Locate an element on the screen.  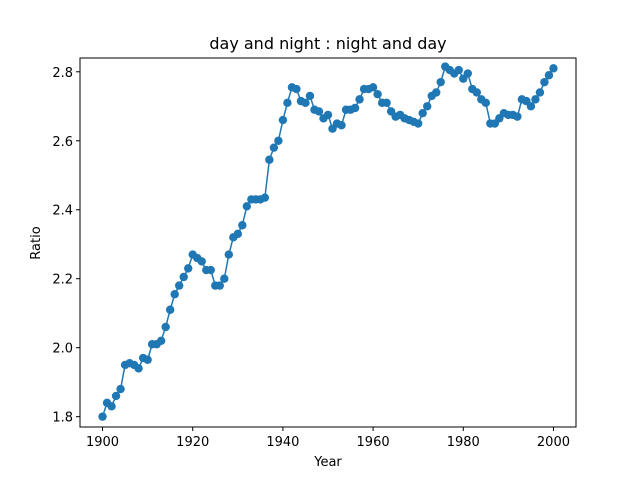
y-tick-label: 2.8 is located at coordinates (62, 73).